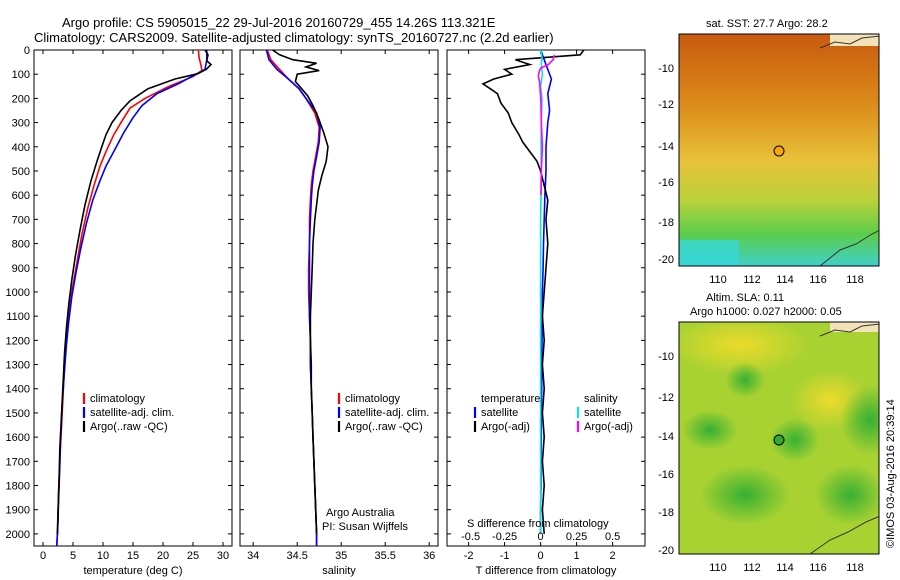  I want to click on sst-xtick: 114, so click(785, 280).